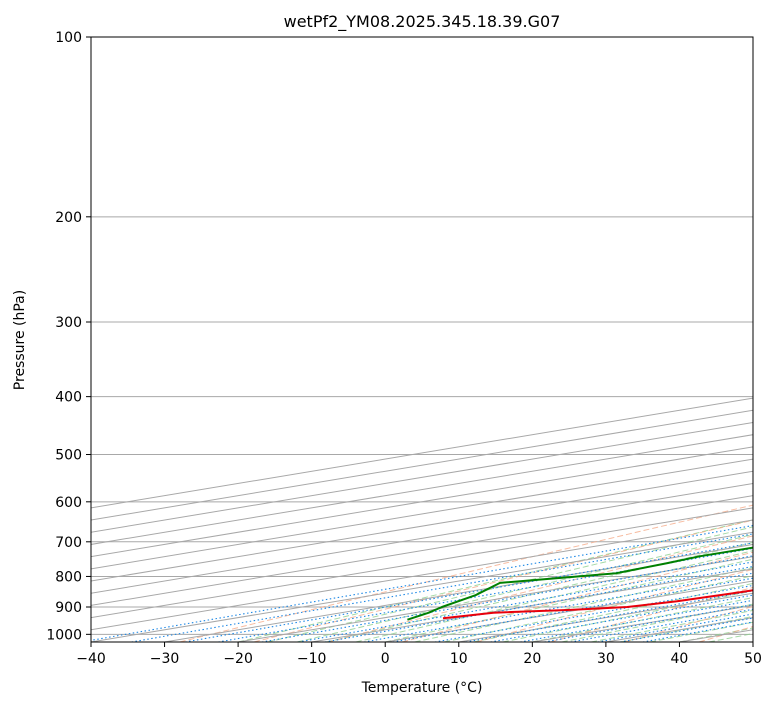 The width and height of the screenshot is (775, 708). I want to click on isotherm-label: 40, so click(625, 650).